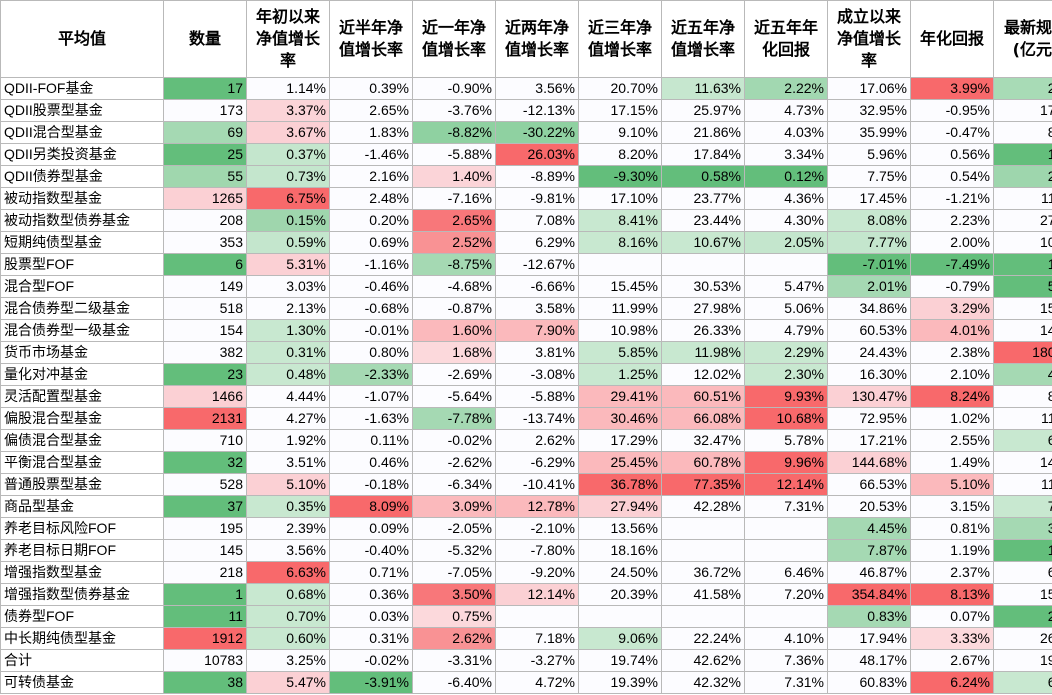 This screenshot has height=695, width=1052. What do you see at coordinates (82, 660) in the screenshot?
I see `fund-type-cell: 合计` at bounding box center [82, 660].